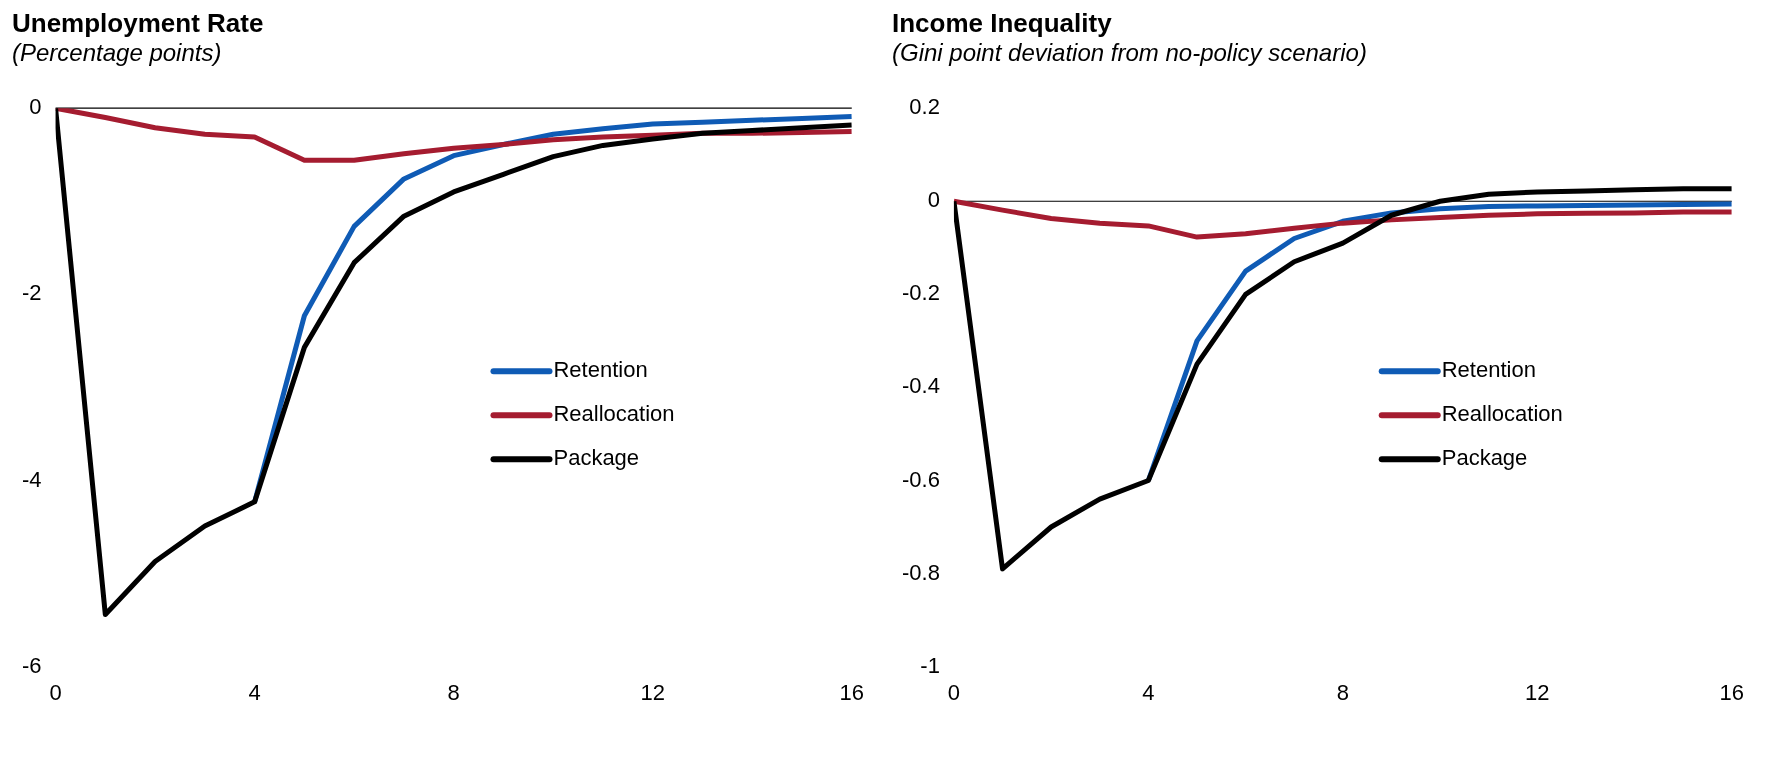  I want to click on y-tick-label: -2, so click(32, 293).